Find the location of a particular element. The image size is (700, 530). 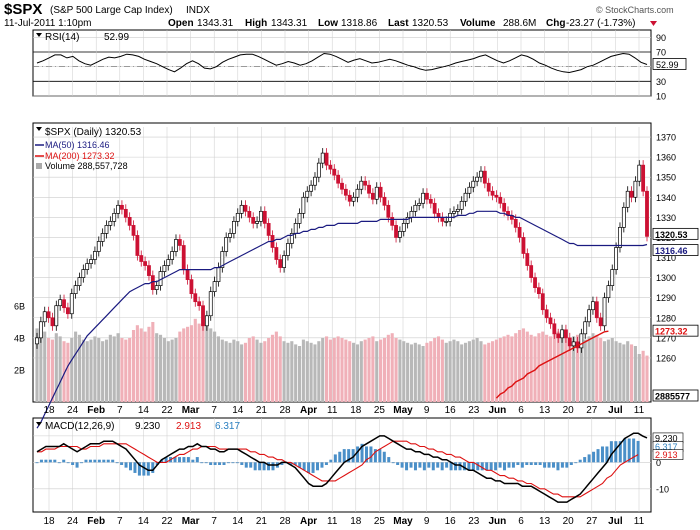

price-tick-label: 1340 is located at coordinates (666, 198).